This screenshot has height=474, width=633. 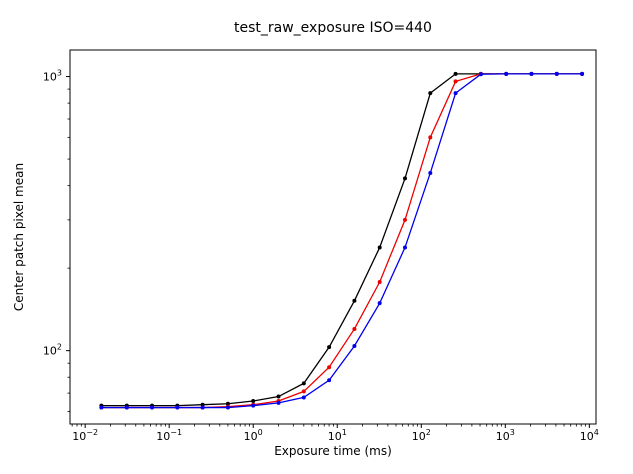 I want to click on x-axis: 10⁻² 10⁻¹ 10⁰ 10¹ 10² 10³ 10⁴, so click(x=335, y=433).